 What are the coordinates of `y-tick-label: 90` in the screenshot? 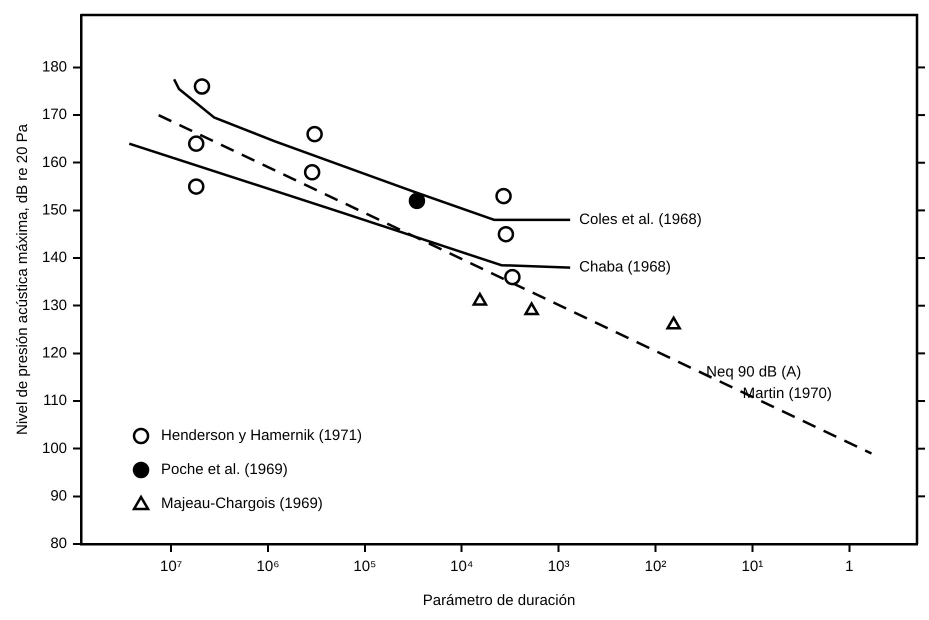 It's located at (59, 495).